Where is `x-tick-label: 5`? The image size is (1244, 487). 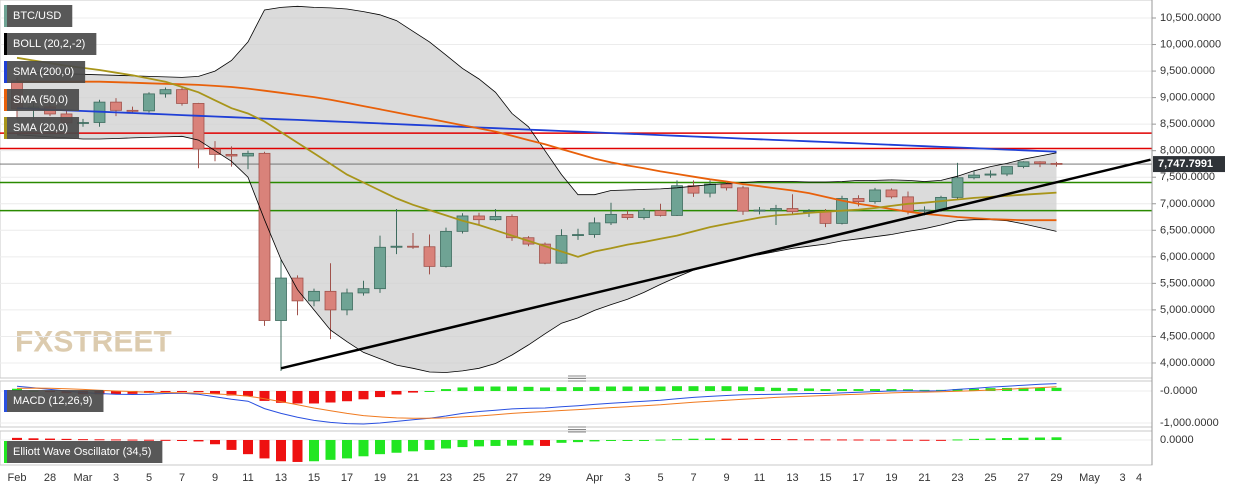 x-tick-label: 5 is located at coordinates (149, 478).